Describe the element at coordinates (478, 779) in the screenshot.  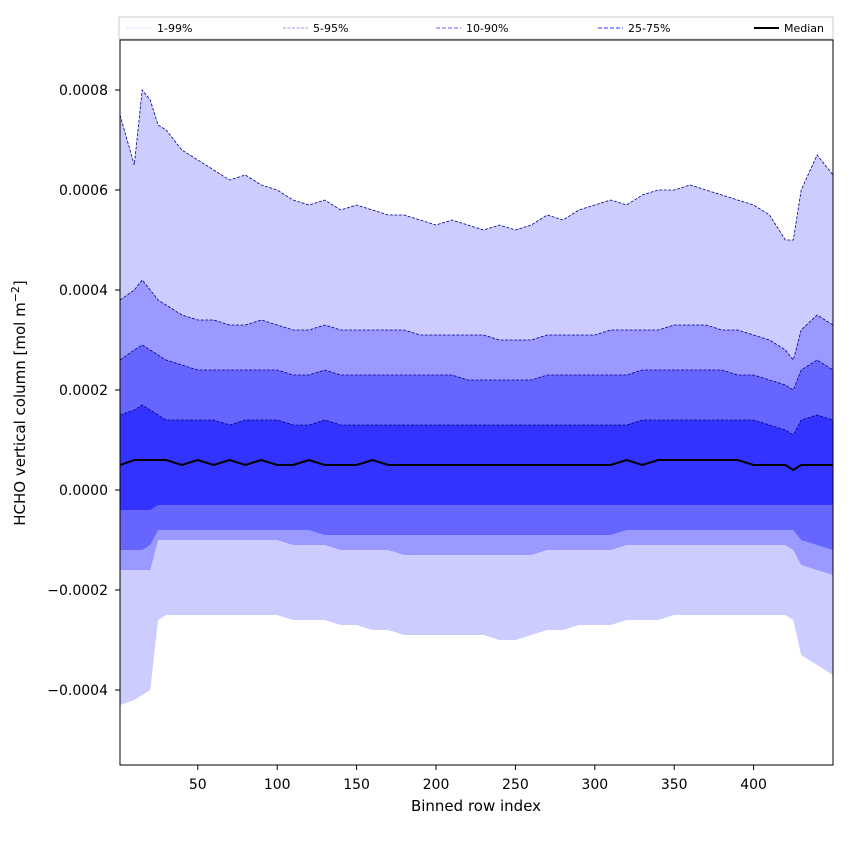
I see `x-axis-ticks: 50 100 150 200 250 300 350 400` at that location.